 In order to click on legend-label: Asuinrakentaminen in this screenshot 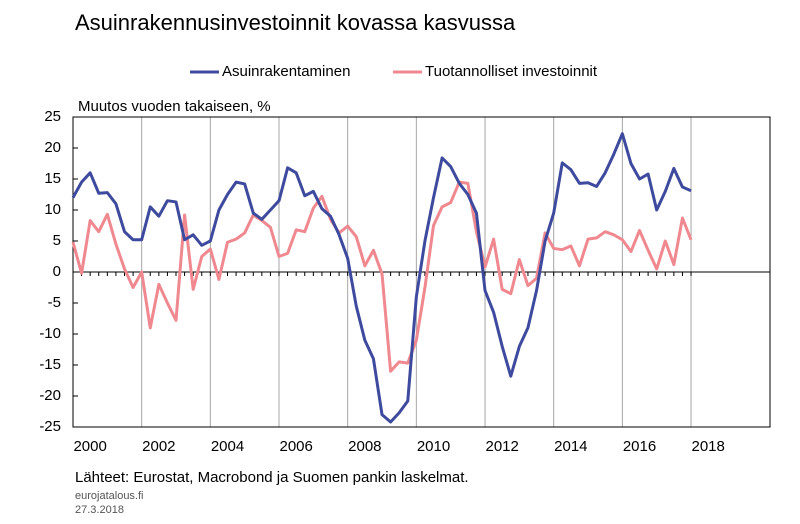, I will do `click(286, 71)`.